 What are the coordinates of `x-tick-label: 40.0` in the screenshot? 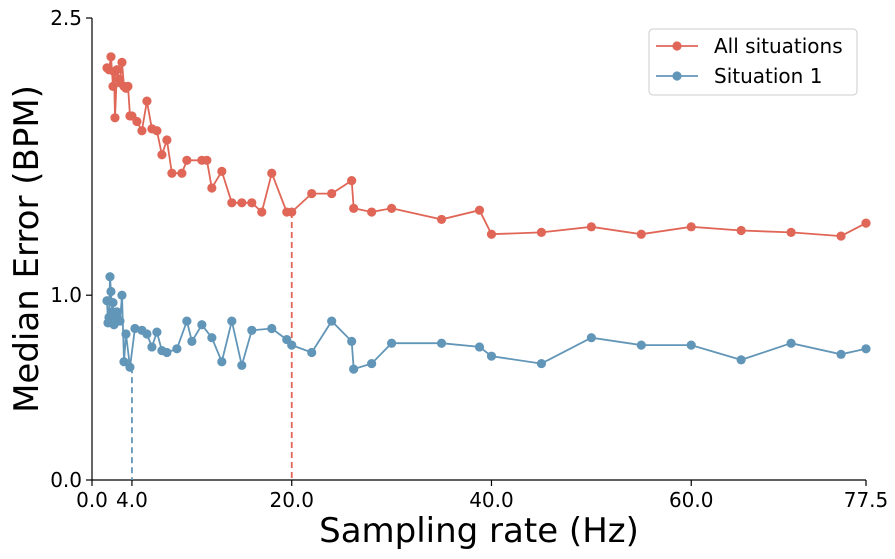 It's located at (491, 500).